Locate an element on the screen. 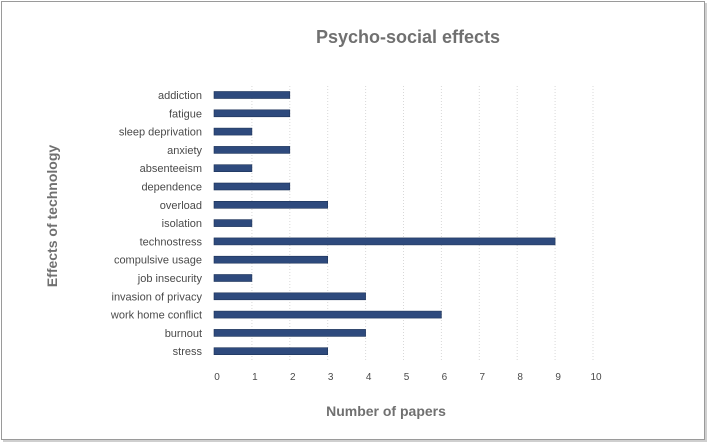  bar-anxiety is located at coordinates (252, 150).